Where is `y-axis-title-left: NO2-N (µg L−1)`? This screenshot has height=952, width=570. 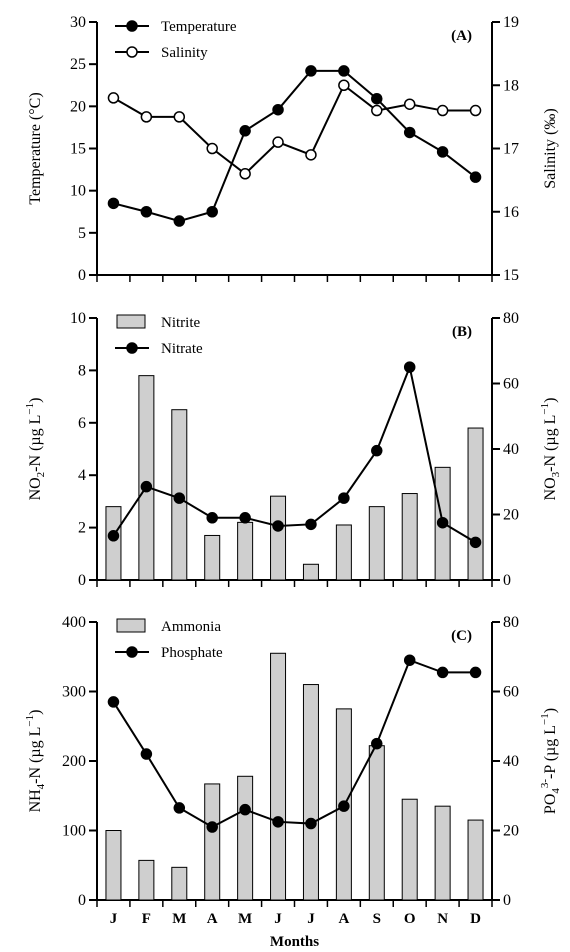
y-axis-title-left: NO2-N (µg L−1) is located at coordinates (35, 449).